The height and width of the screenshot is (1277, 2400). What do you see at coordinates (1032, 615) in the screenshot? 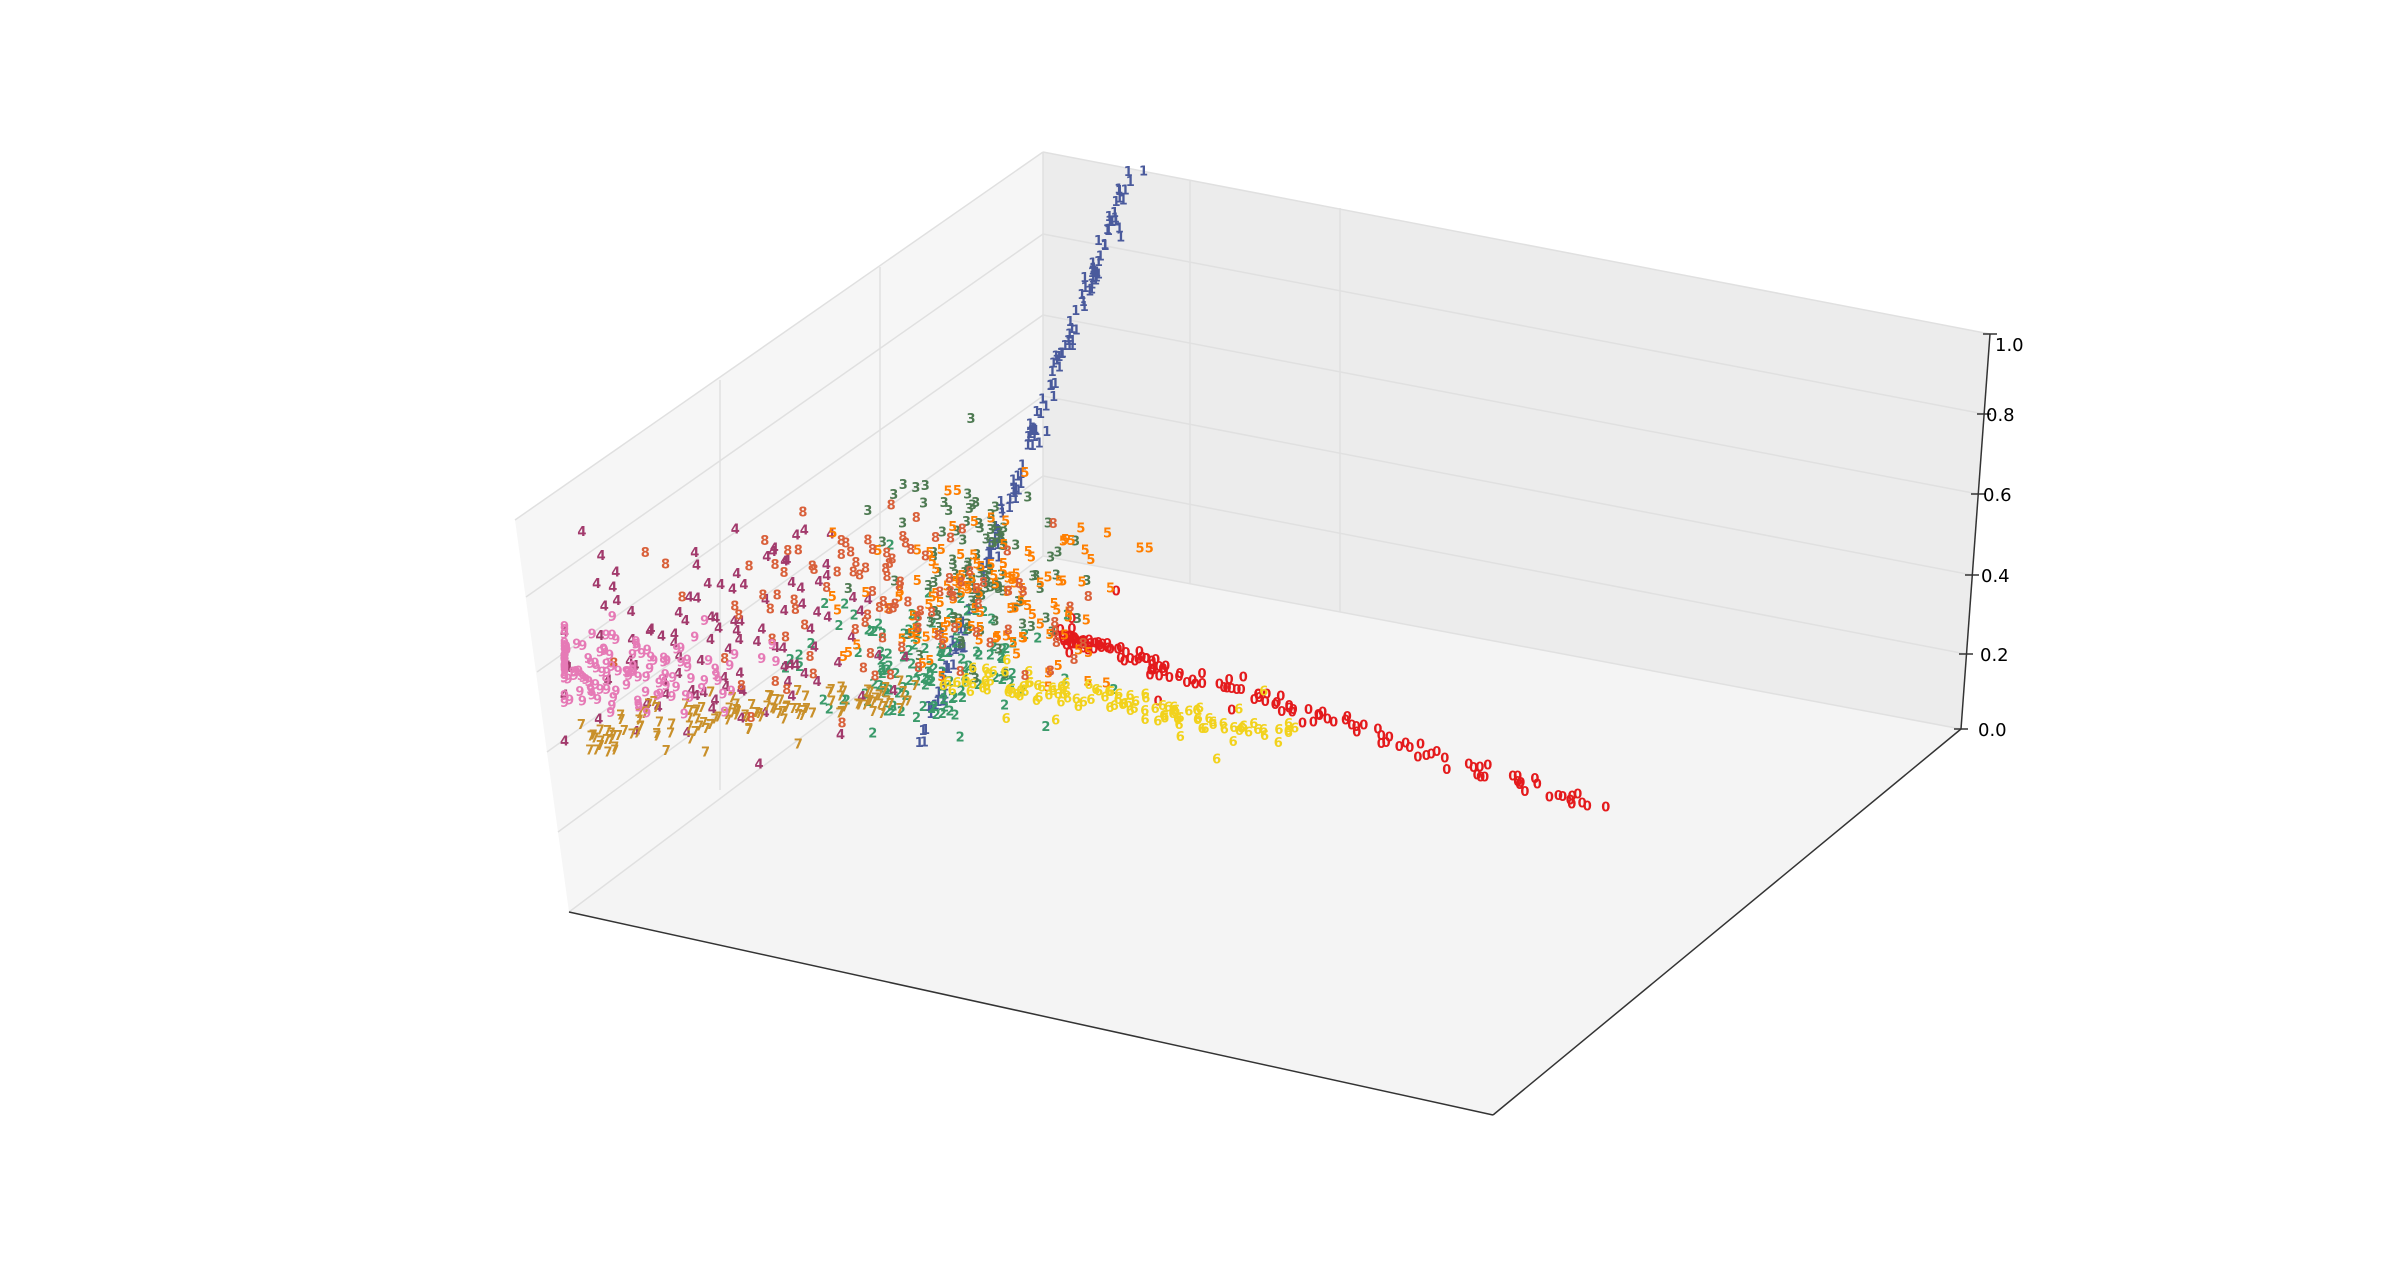
I see `digit-point-5: 5` at bounding box center [1032, 615].